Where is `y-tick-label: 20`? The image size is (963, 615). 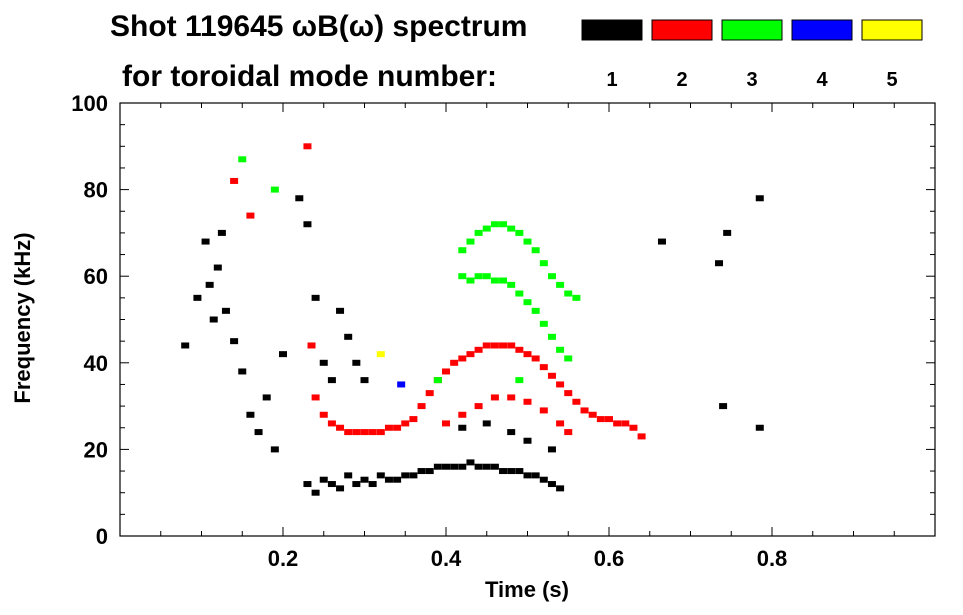 y-tick-label: 20 is located at coordinates (96, 449).